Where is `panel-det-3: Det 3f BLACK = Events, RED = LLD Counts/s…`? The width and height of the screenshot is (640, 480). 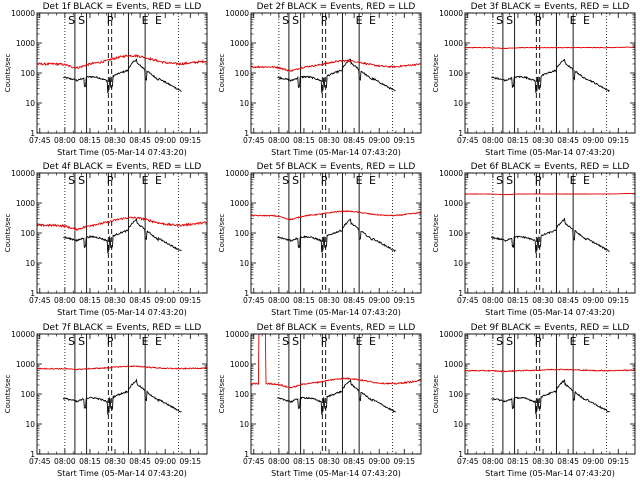 panel-det-3: Det 3f BLACK = Events, RED = LLD Counts/s… is located at coordinates (534, 79).